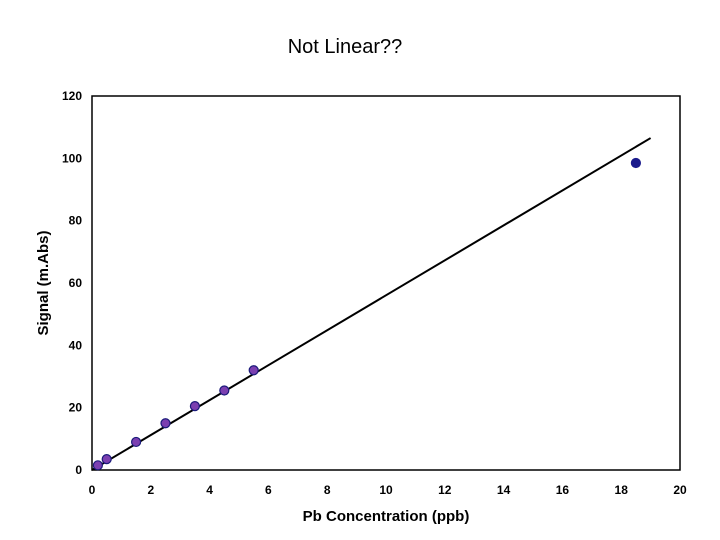 The height and width of the screenshot is (540, 720). I want to click on y-tick-label: 120, so click(72, 96).